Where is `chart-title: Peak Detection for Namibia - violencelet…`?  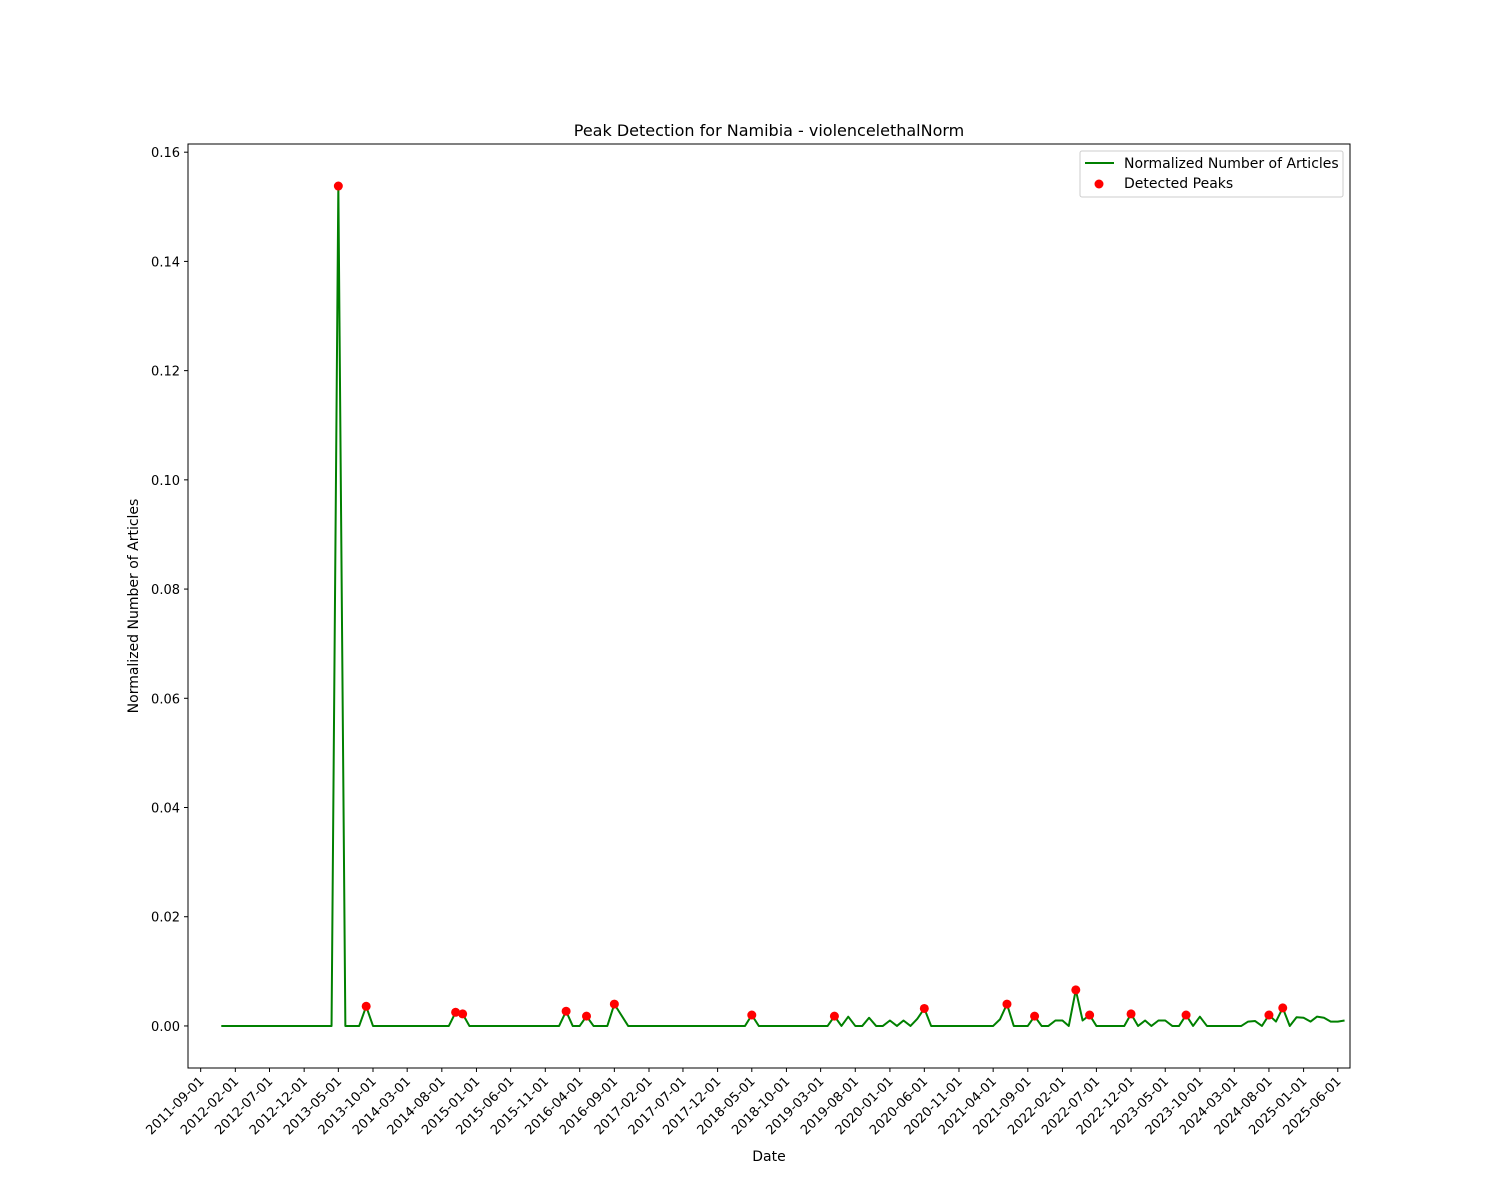
chart-title: Peak Detection for Namibia - violencelet… is located at coordinates (769, 130).